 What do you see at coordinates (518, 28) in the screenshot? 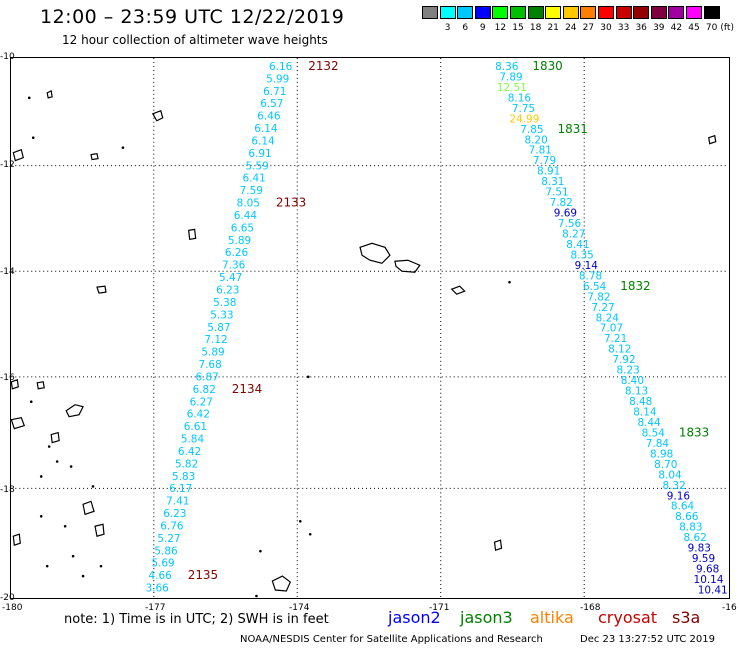
I see `legend-label: 15` at bounding box center [518, 28].